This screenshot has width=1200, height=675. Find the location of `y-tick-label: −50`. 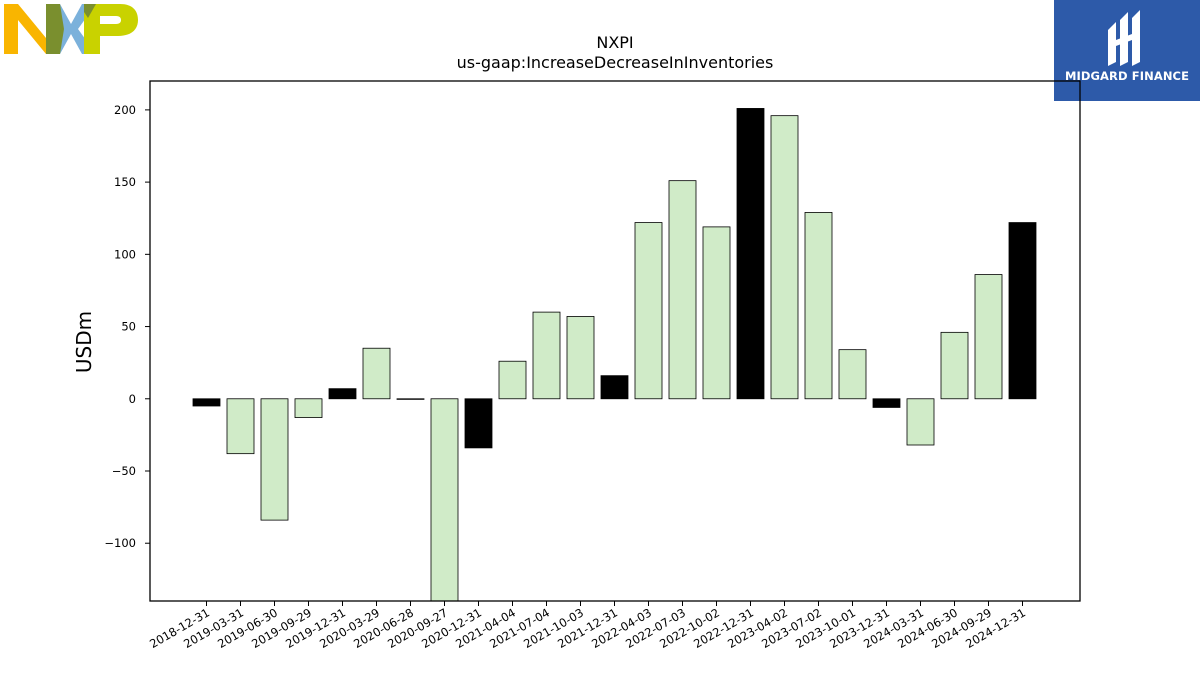

y-tick-label: −50 is located at coordinates (124, 471).